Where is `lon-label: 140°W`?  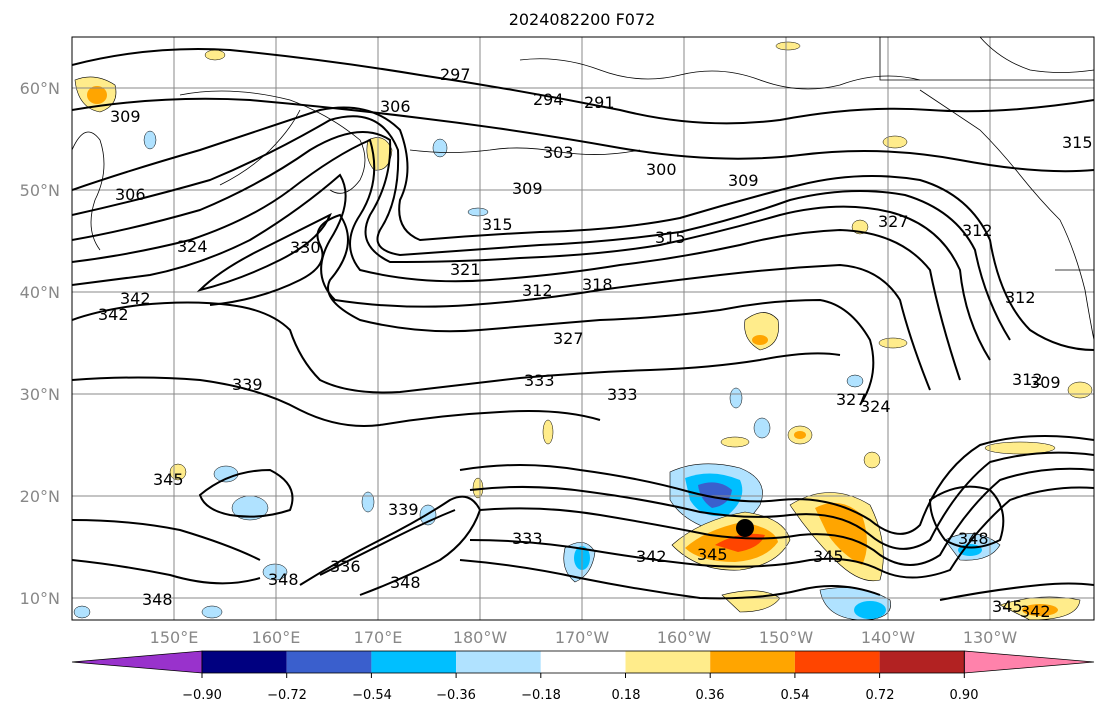 lon-label: 140°W is located at coordinates (888, 637).